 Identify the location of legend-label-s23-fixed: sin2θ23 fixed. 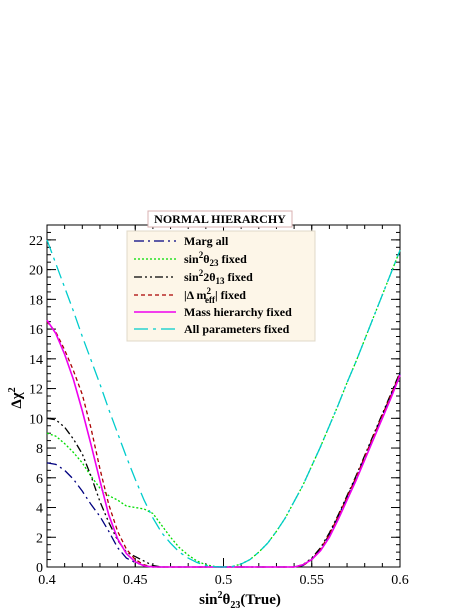
(215, 259).